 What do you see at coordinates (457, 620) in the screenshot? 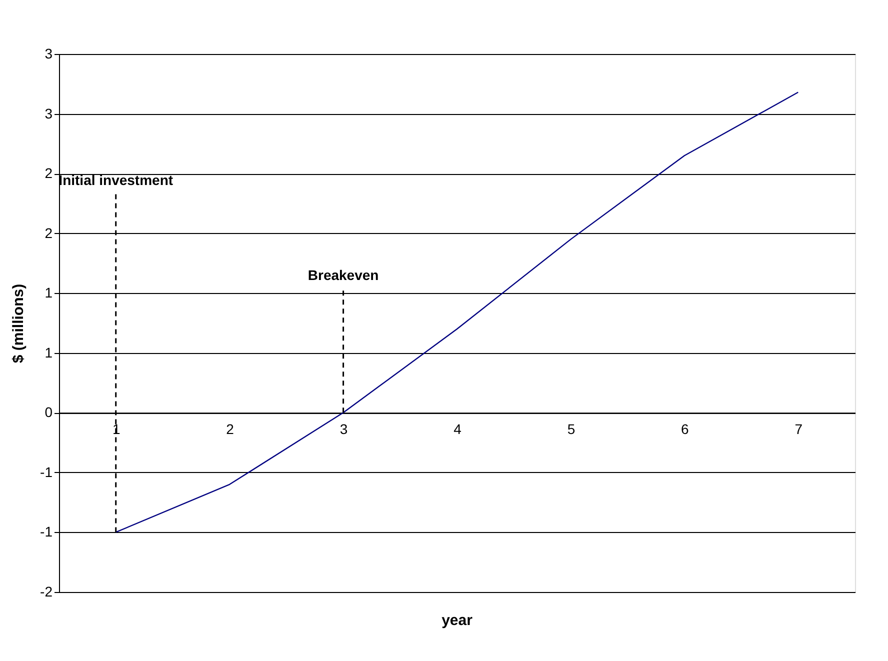
I see `x-axis-title: year` at bounding box center [457, 620].